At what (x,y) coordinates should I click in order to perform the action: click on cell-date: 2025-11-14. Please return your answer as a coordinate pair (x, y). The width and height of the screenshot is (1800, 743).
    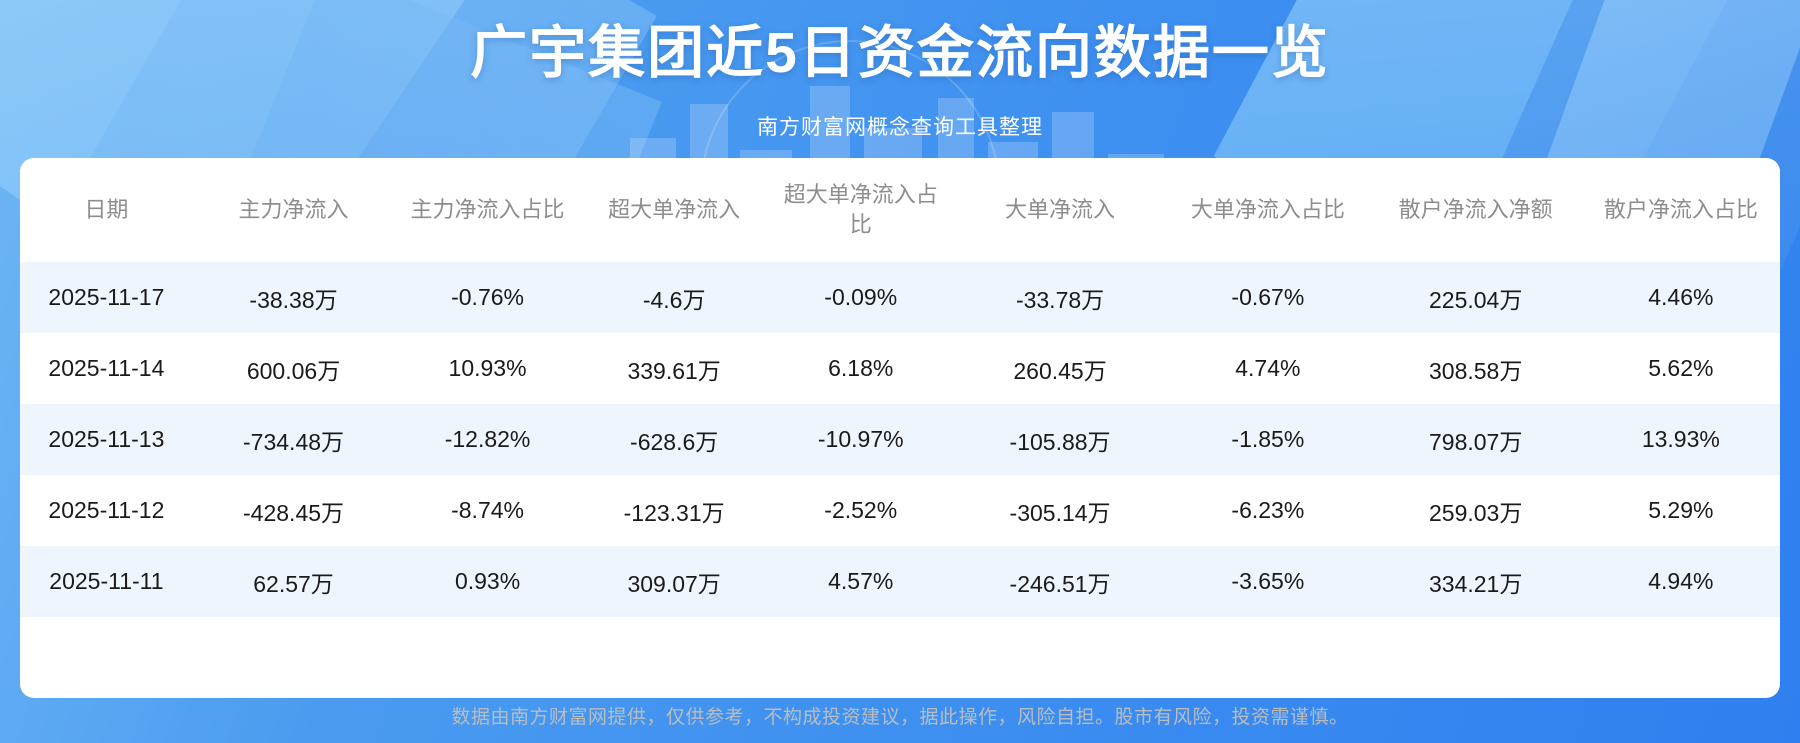
    Looking at the image, I should click on (106, 368).